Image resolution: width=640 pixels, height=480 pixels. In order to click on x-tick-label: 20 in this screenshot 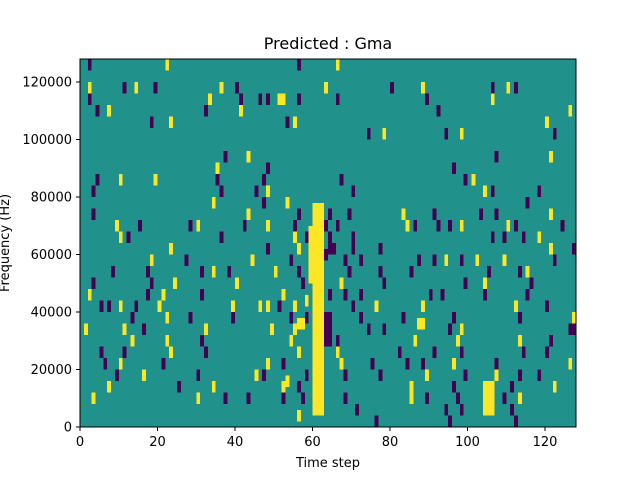, I will do `click(157, 442)`.